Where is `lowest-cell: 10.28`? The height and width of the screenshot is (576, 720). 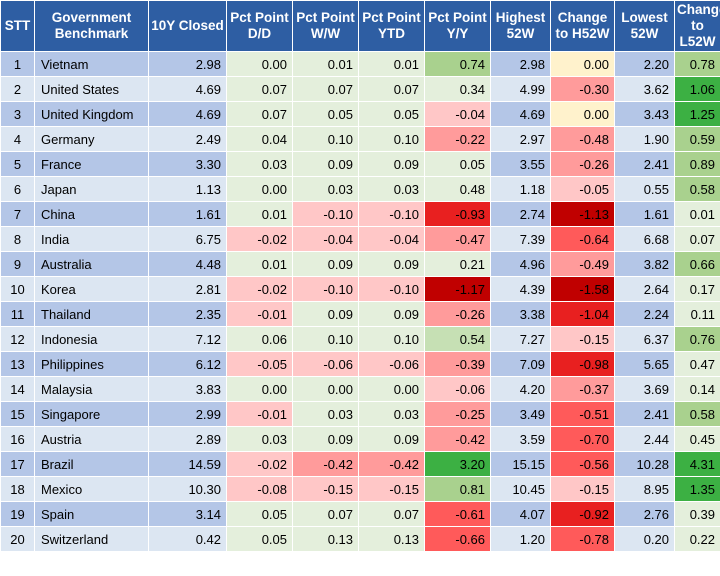 lowest-cell: 10.28 is located at coordinates (644, 464).